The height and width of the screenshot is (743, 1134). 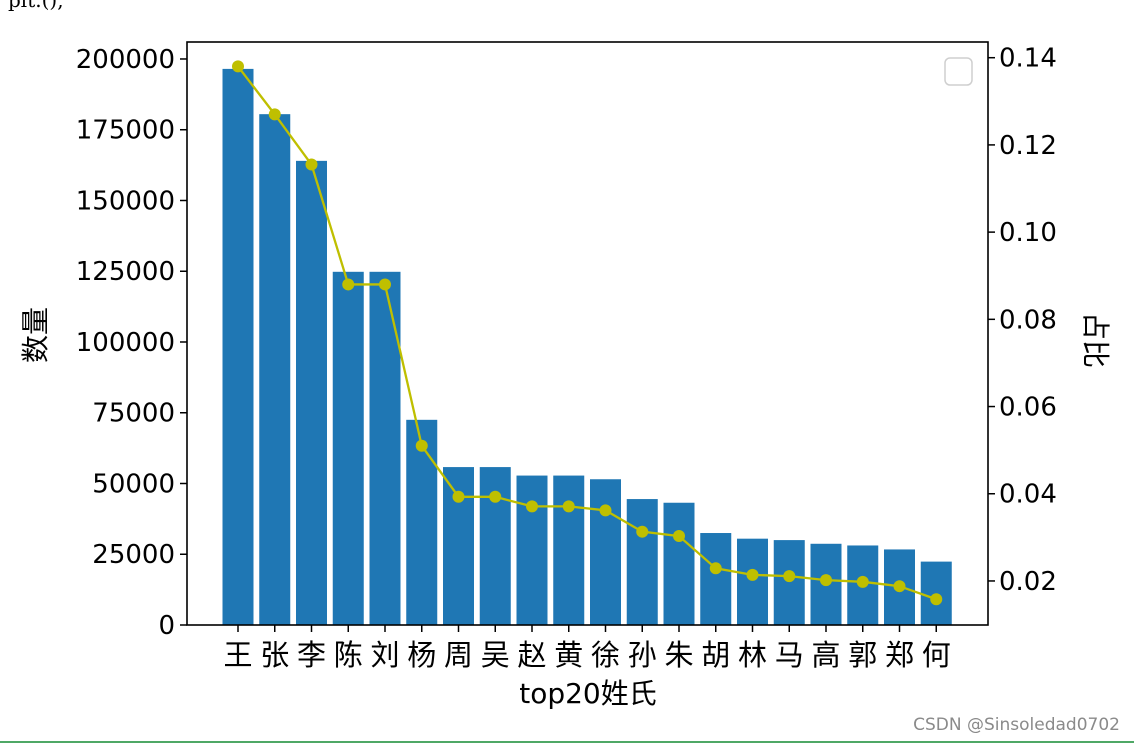 What do you see at coordinates (588, 693) in the screenshot?
I see `x-axis-label: top20姓氏` at bounding box center [588, 693].